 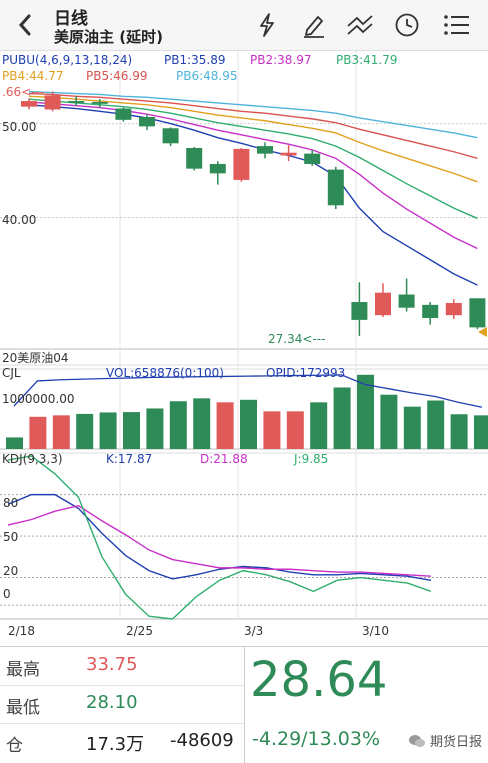 I want to click on position-label: 仓, so click(x=14, y=746).